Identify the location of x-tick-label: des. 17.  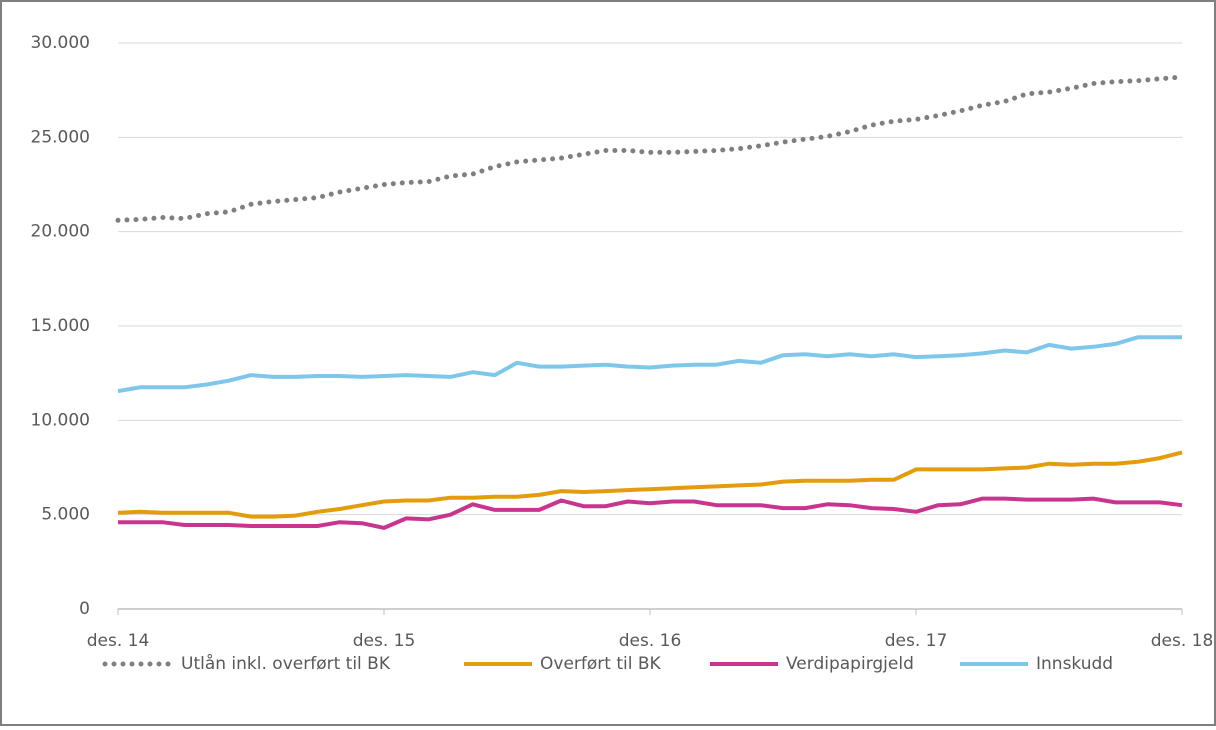
(916, 641).